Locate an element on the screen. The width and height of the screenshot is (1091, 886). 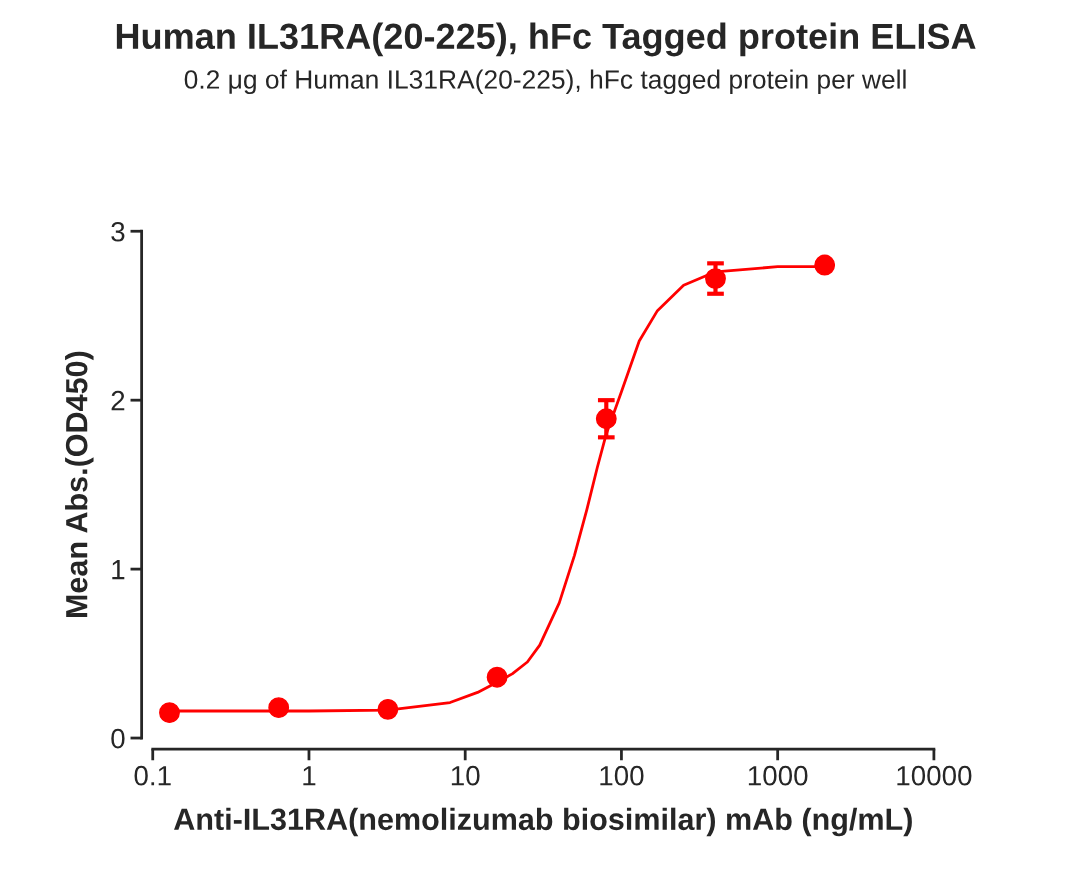
y-tick-label: 2 is located at coordinates (118, 400).